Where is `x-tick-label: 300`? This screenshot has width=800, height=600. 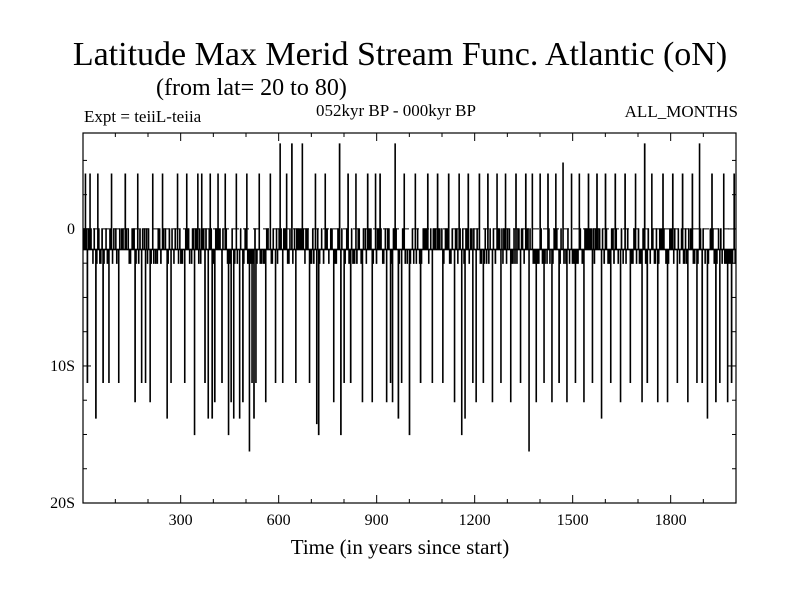
x-tick-label: 300 is located at coordinates (181, 520).